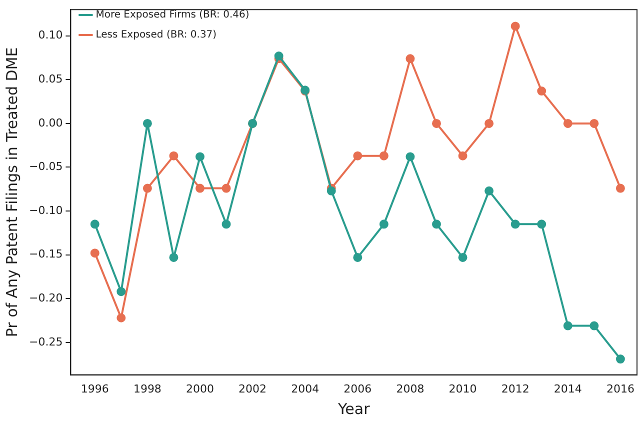 The image size is (643, 421). Describe the element at coordinates (410, 389) in the screenshot. I see `x-tick-label: 2008` at that location.